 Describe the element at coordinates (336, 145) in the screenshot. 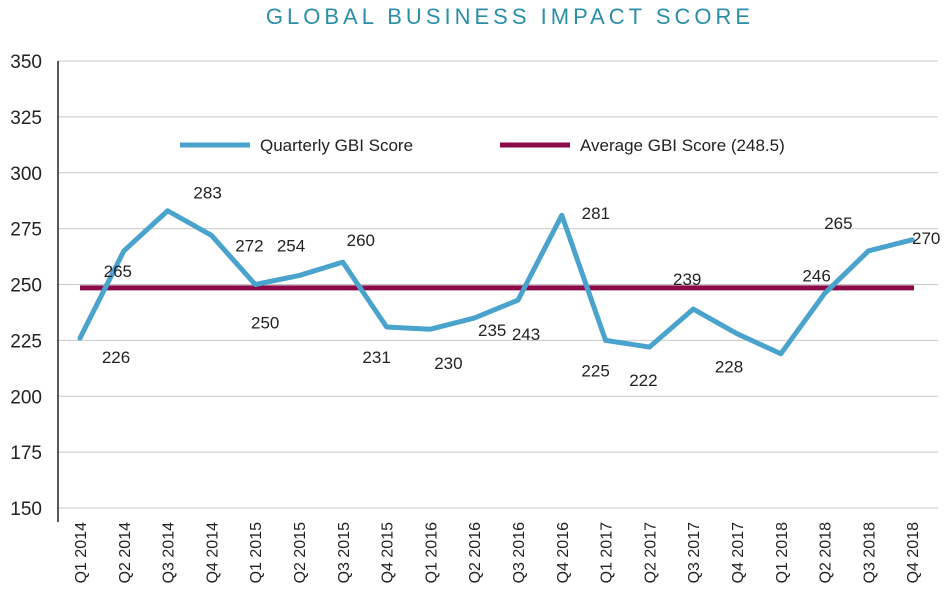

I see `legend-label-quarterly: Quarterly GBI Score` at that location.